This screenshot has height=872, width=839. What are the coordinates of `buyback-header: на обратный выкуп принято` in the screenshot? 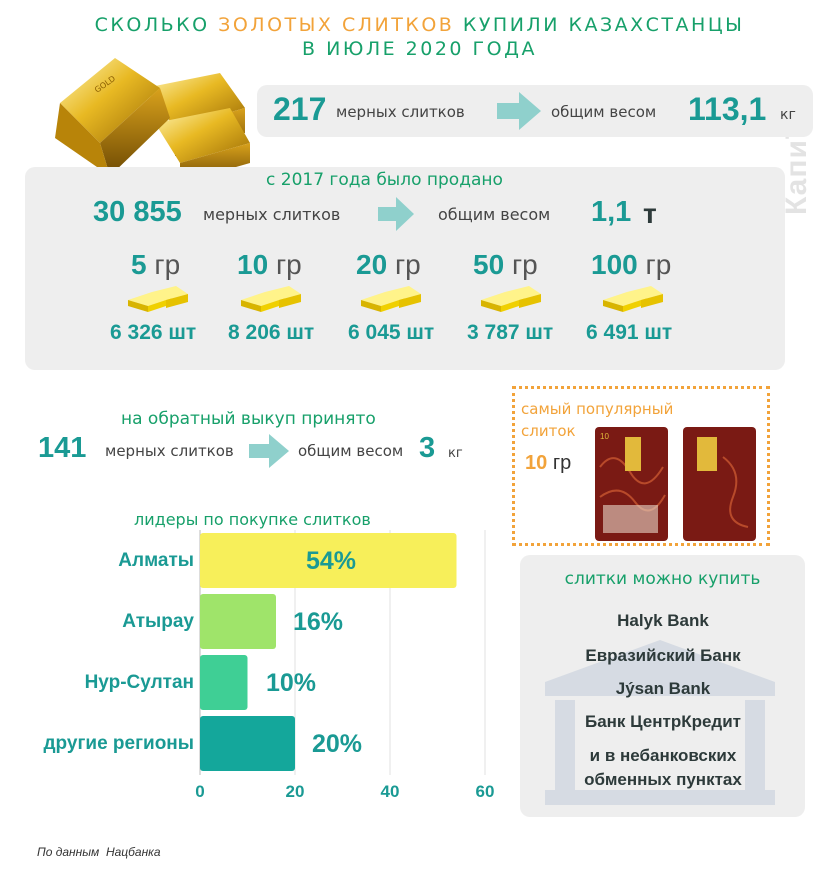 It's located at (248, 419).